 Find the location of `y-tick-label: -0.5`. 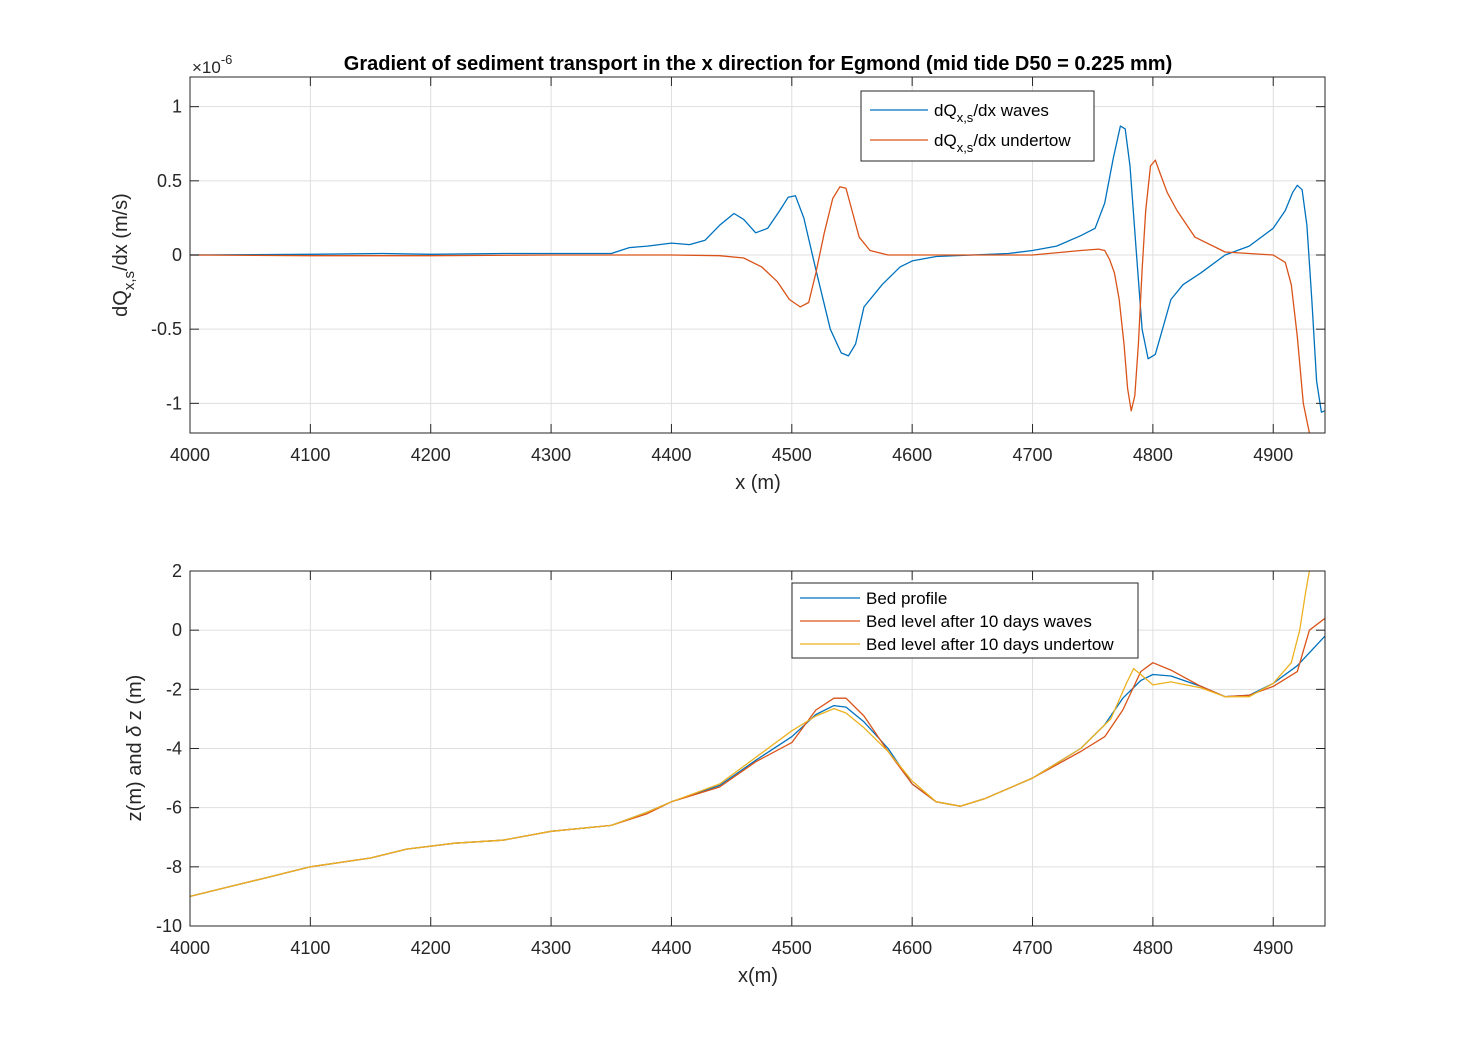

y-tick-label: -0.5 is located at coordinates (166, 329).